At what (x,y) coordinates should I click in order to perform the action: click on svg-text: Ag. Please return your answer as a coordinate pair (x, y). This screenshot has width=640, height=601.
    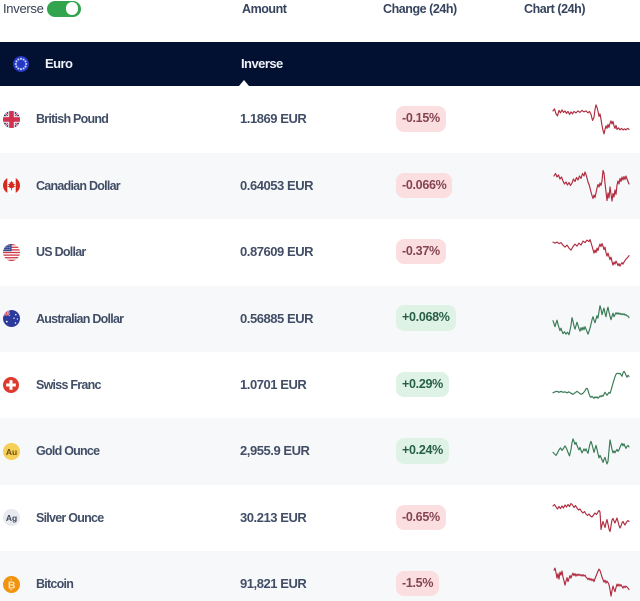
    Looking at the image, I should click on (11, 518).